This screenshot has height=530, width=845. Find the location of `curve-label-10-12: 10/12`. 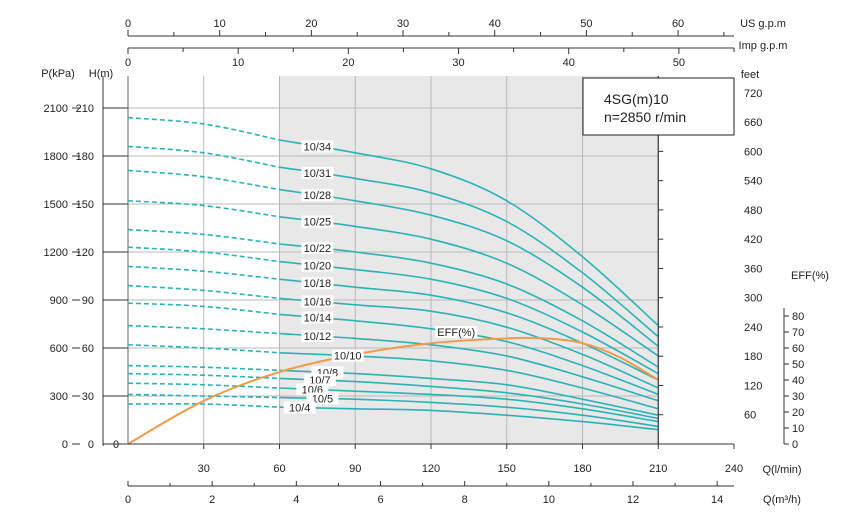

curve-label-10-12: 10/12 is located at coordinates (318, 337).